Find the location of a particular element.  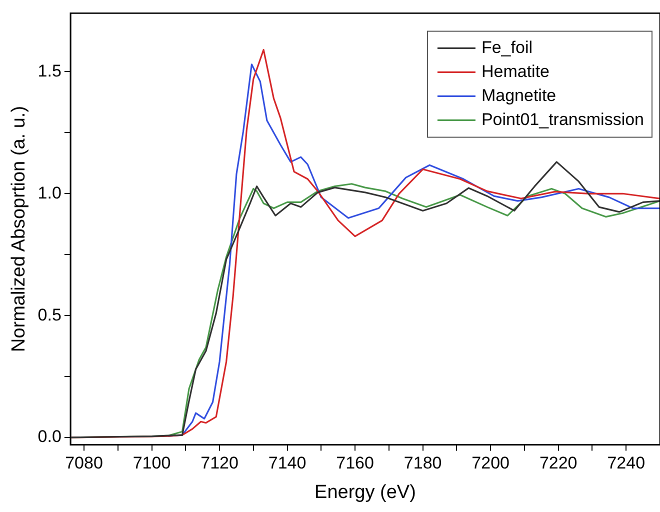

y-tick-label: 1.0 is located at coordinates (50, 192).